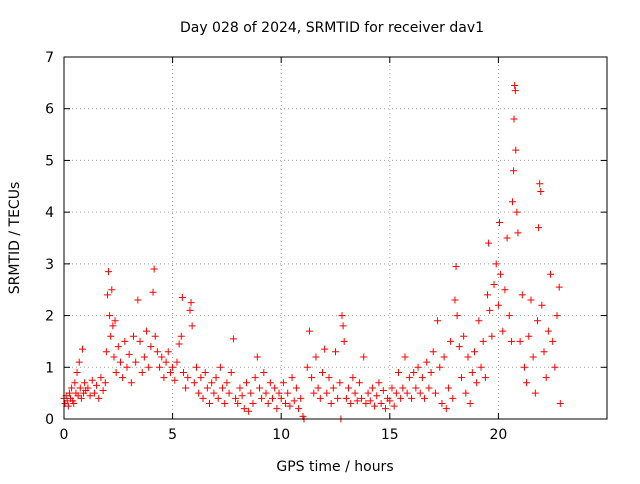  Describe the element at coordinates (49, 317) in the screenshot. I see `y-tick-label: 2` at that location.